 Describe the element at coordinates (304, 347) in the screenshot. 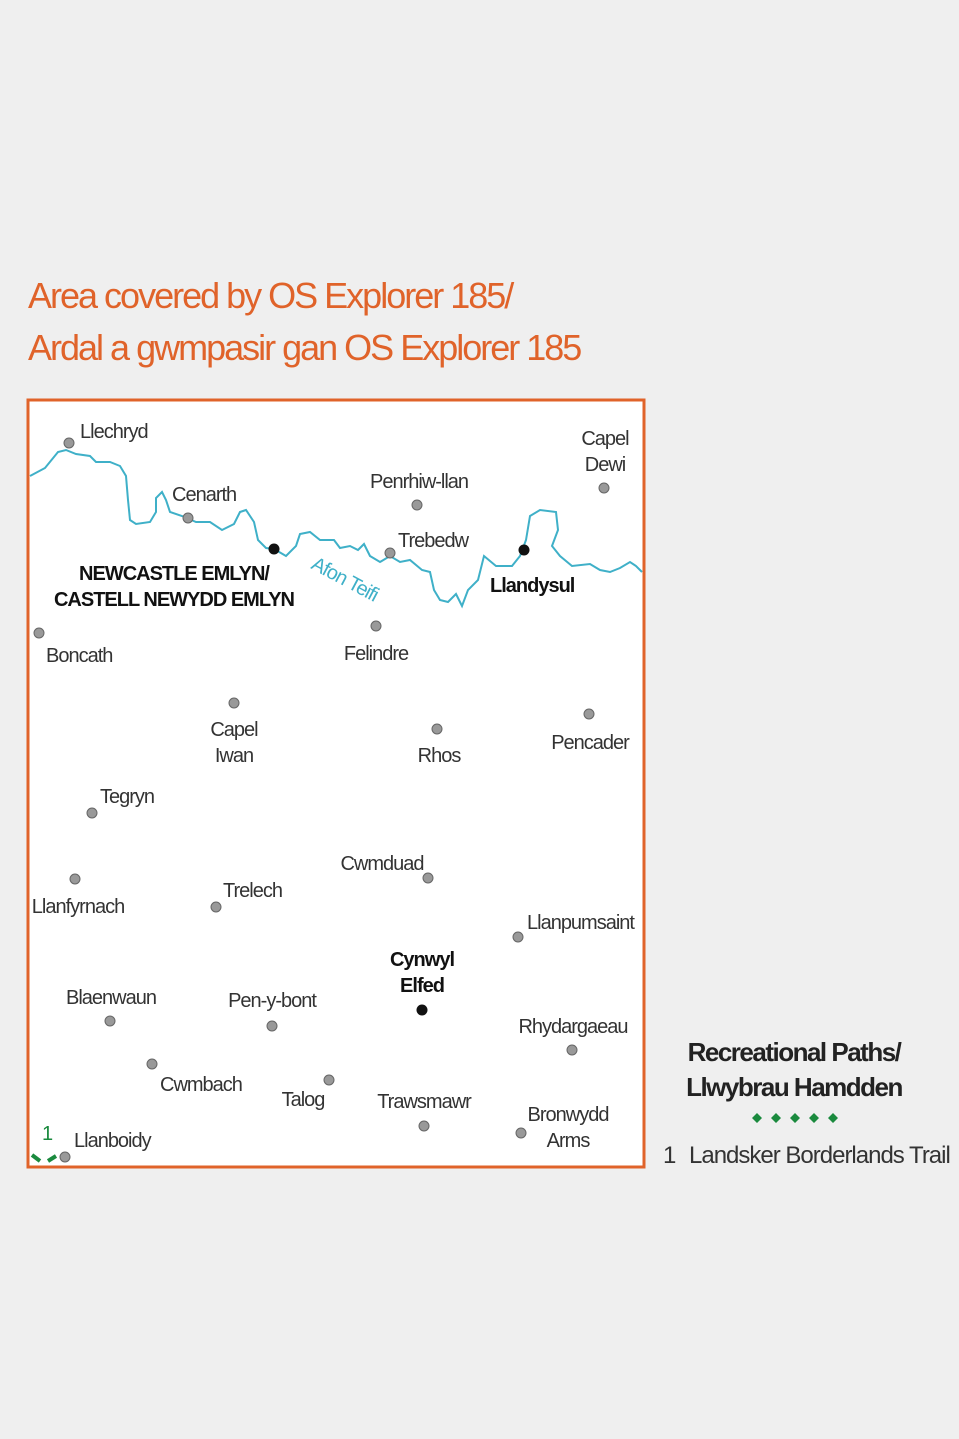

I see `title-line: Ardal a gwmpasir gan OS Explorer 185` at that location.